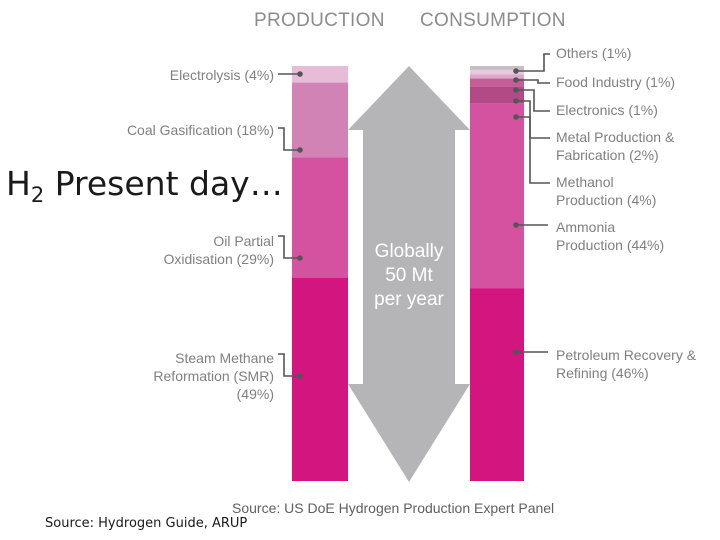  I want to click on production-label-line: Electrolysis (4%), so click(221, 75).